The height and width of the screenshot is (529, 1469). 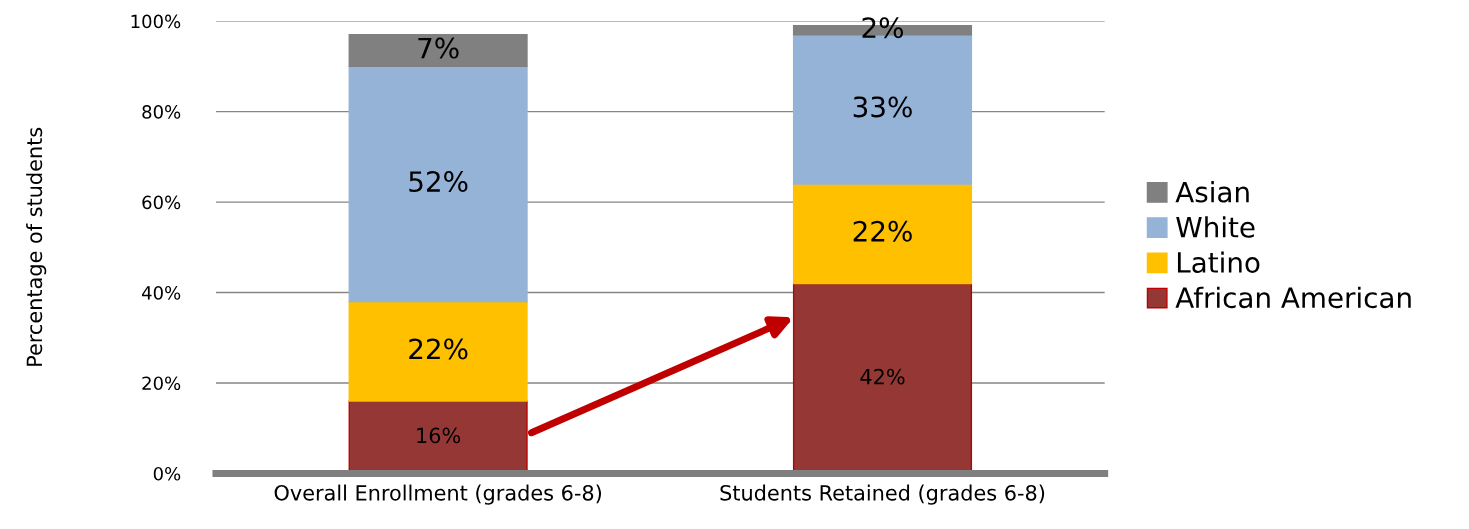 I want to click on y-tick-label: 60%, so click(x=161, y=202).